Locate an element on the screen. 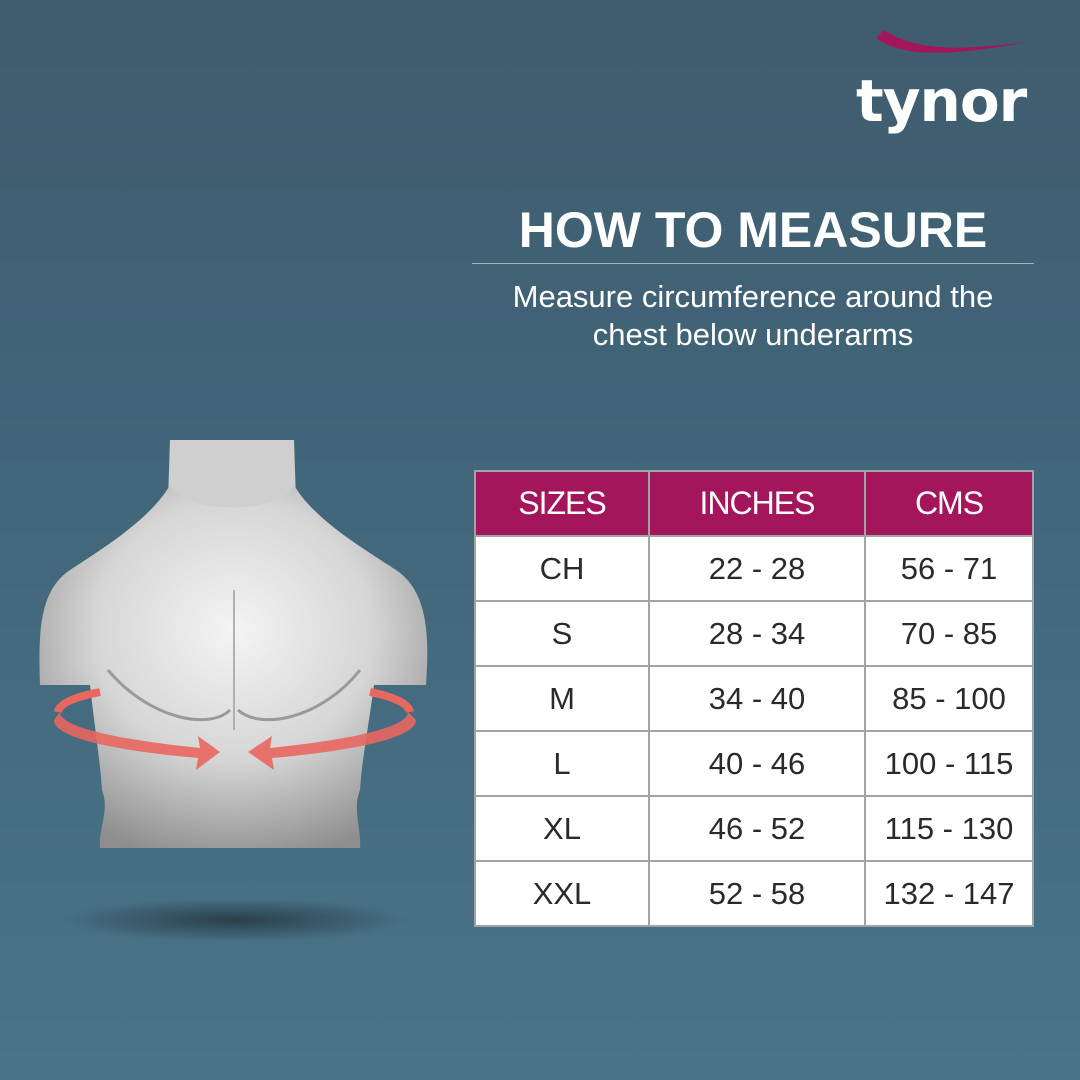 The width and height of the screenshot is (1080, 1080). size-cell: M is located at coordinates (562, 698).